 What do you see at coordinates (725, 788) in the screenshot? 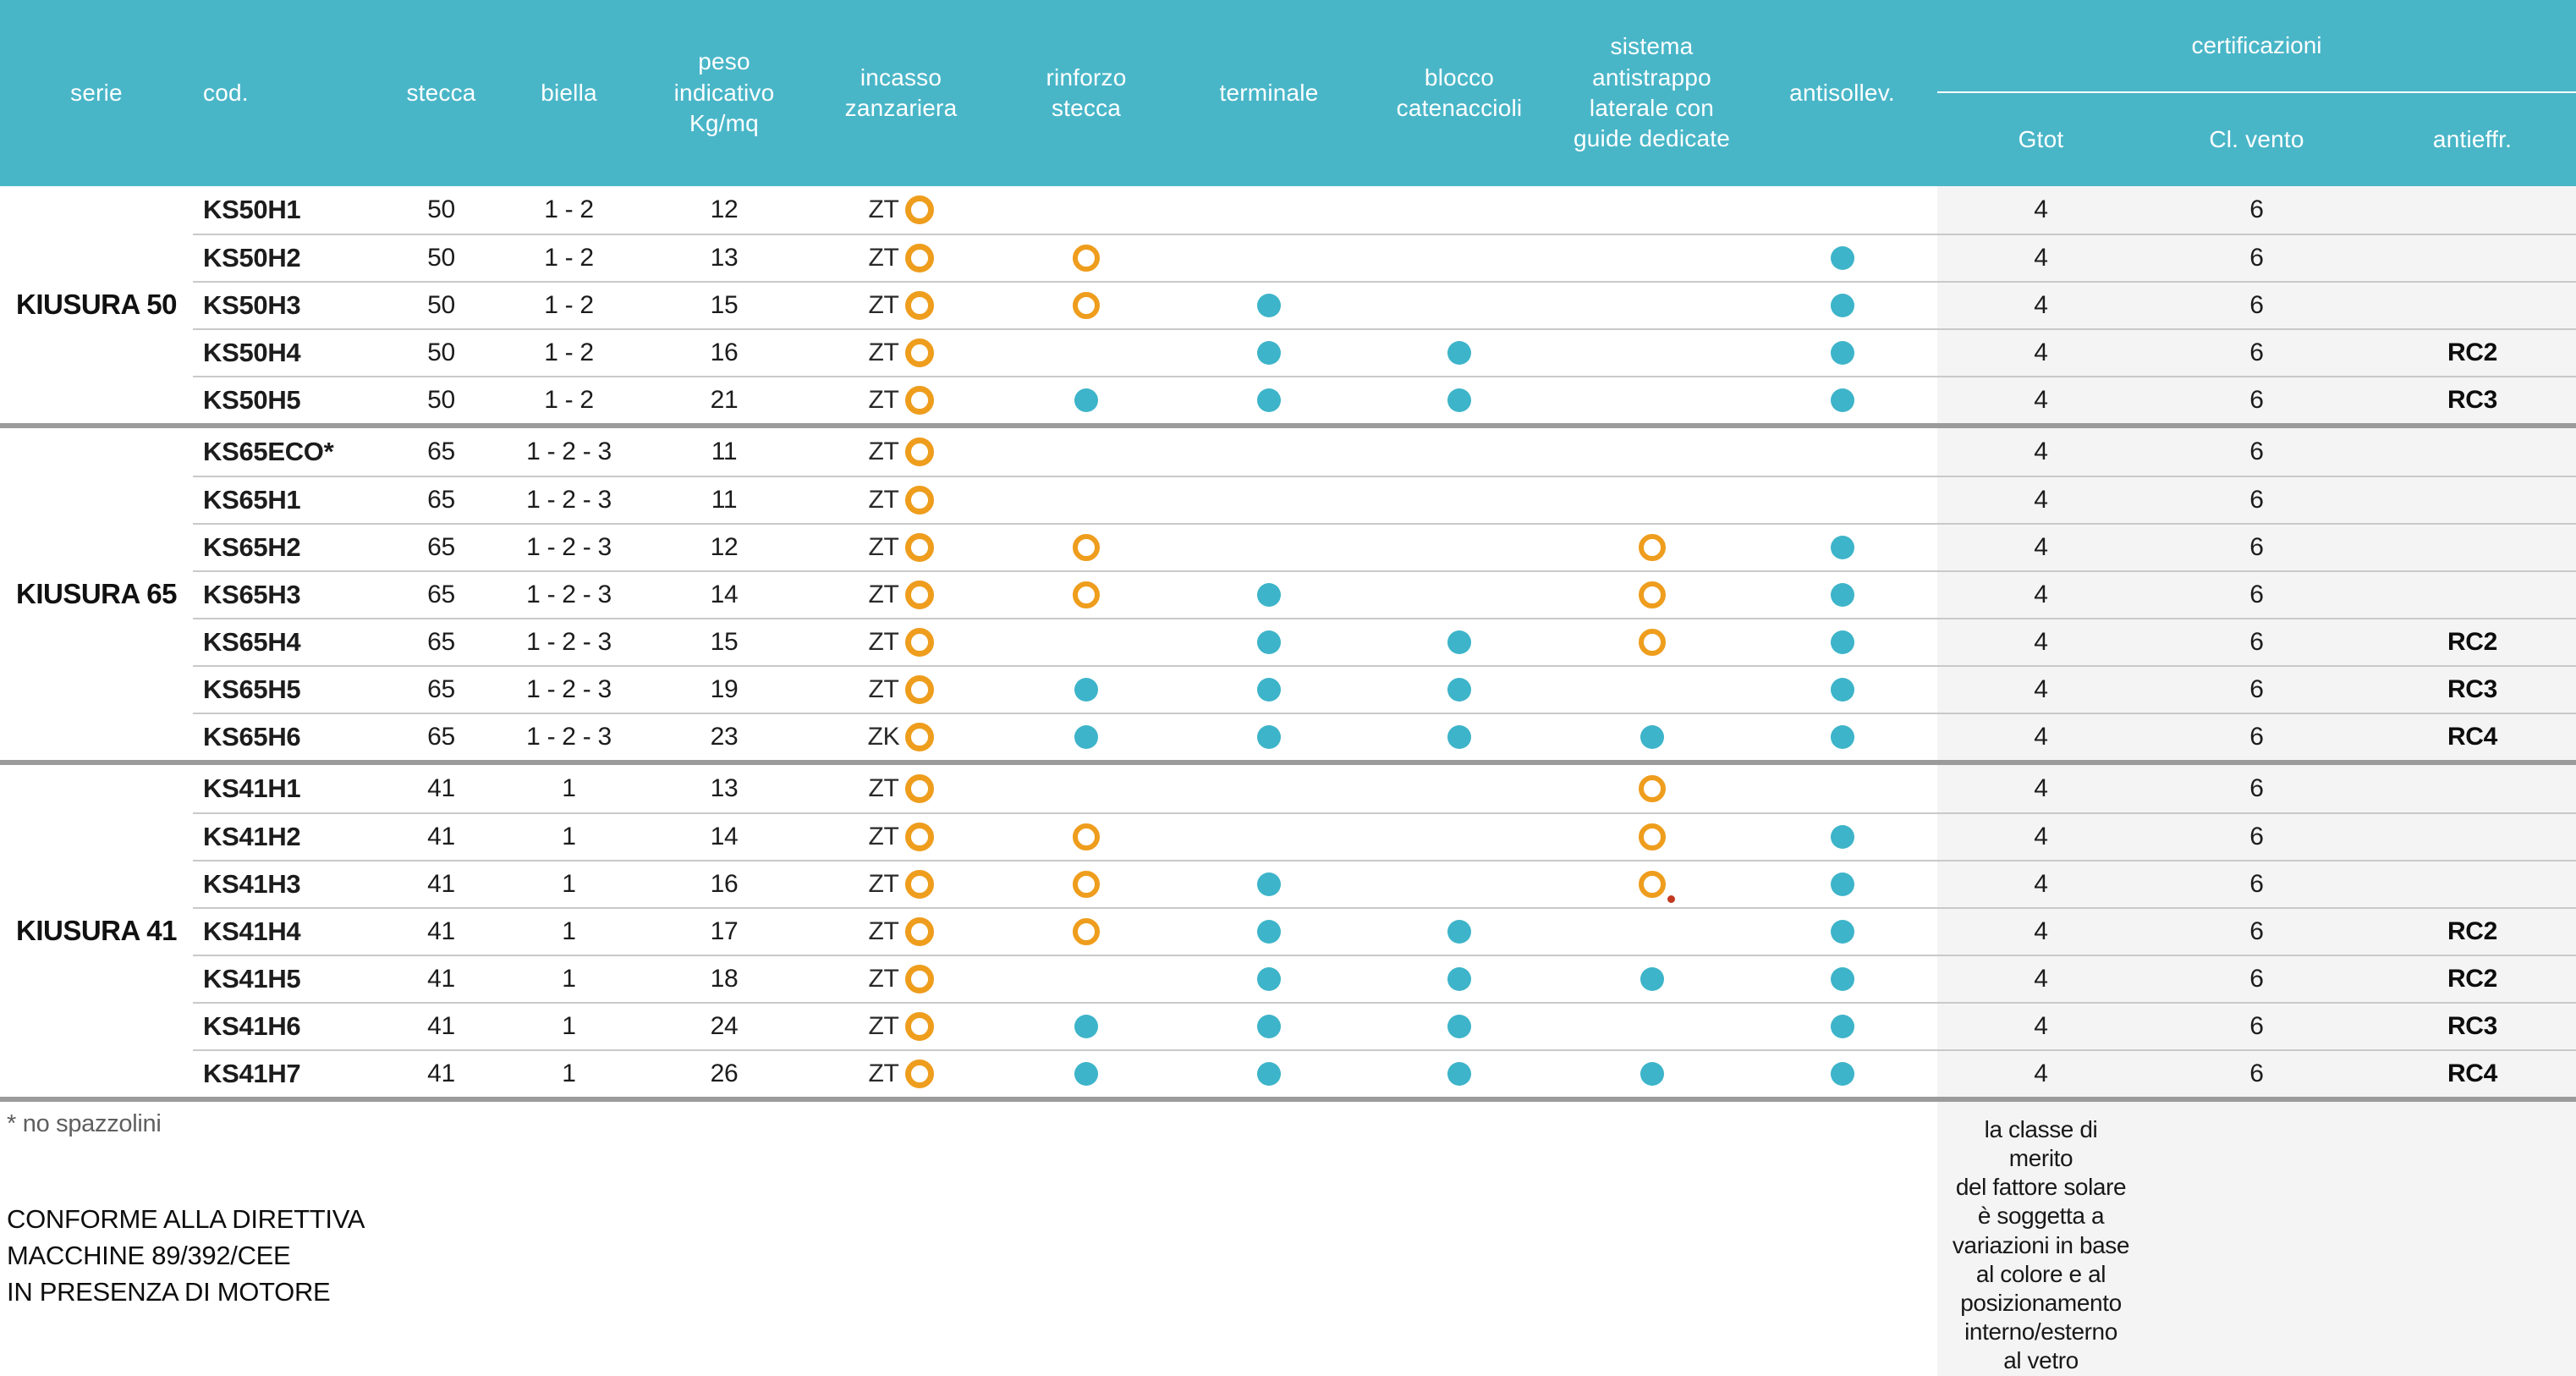
I see `cell-peso: 13` at bounding box center [725, 788].